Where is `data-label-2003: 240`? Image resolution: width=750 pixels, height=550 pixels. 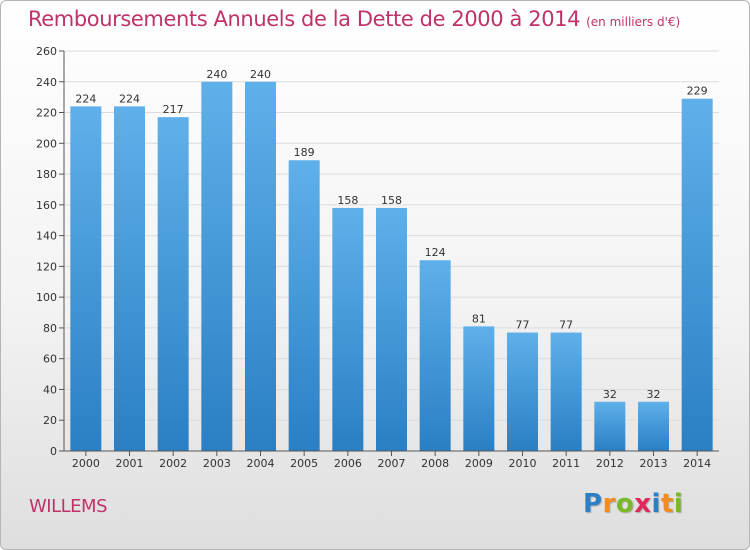 data-label-2003: 240 is located at coordinates (216, 74).